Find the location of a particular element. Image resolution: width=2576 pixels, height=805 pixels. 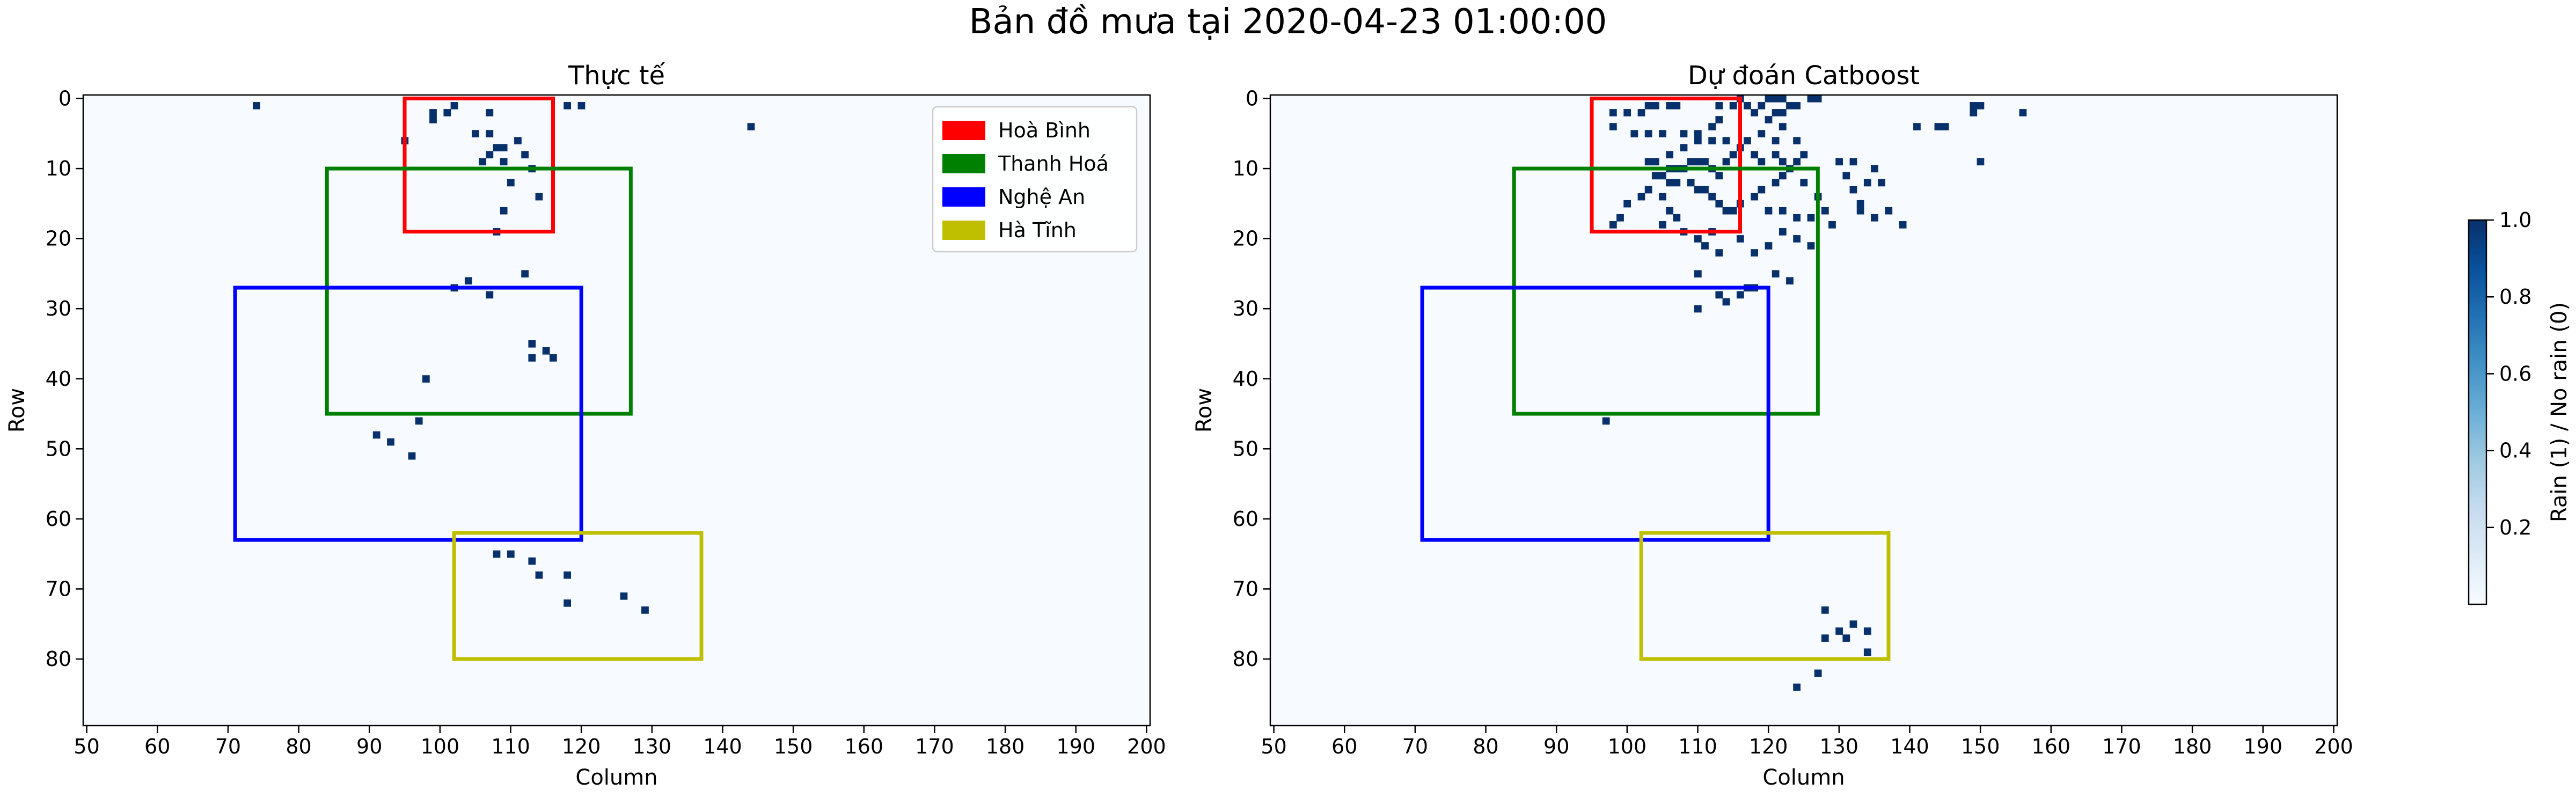

x-tick-label: 130 is located at coordinates (652, 746).